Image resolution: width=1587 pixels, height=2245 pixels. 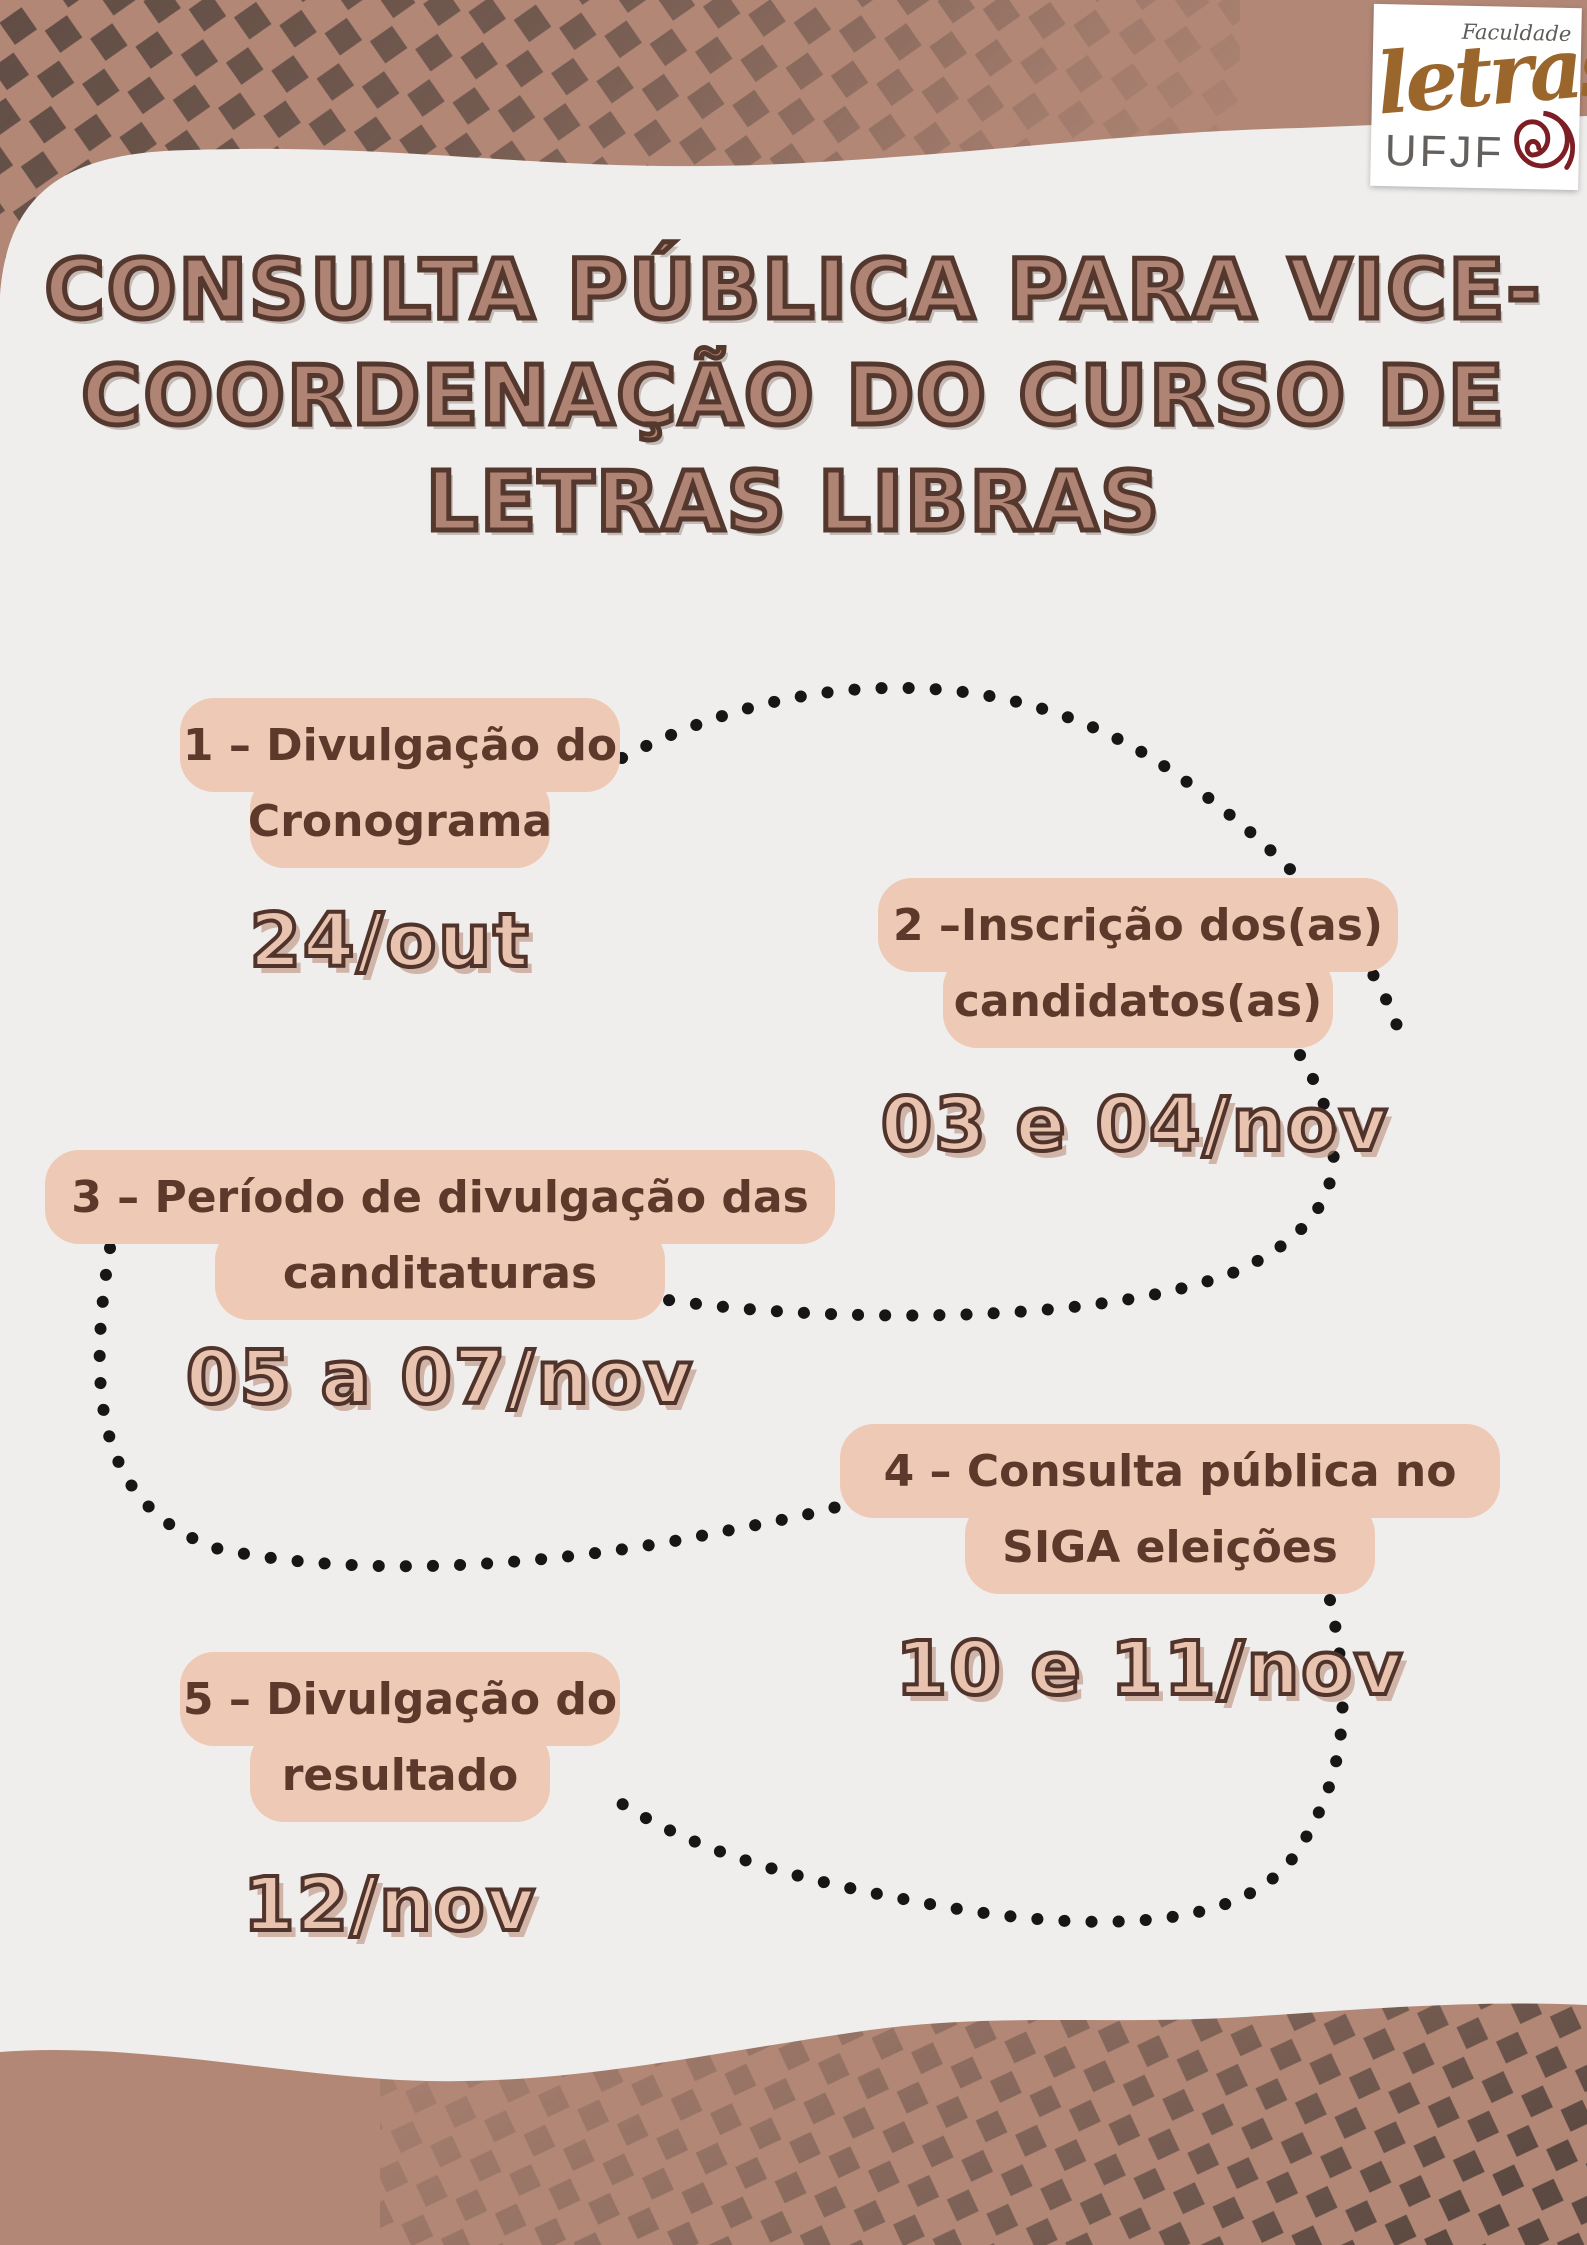 I want to click on step-5-date: 12/nov, so click(x=389, y=1905).